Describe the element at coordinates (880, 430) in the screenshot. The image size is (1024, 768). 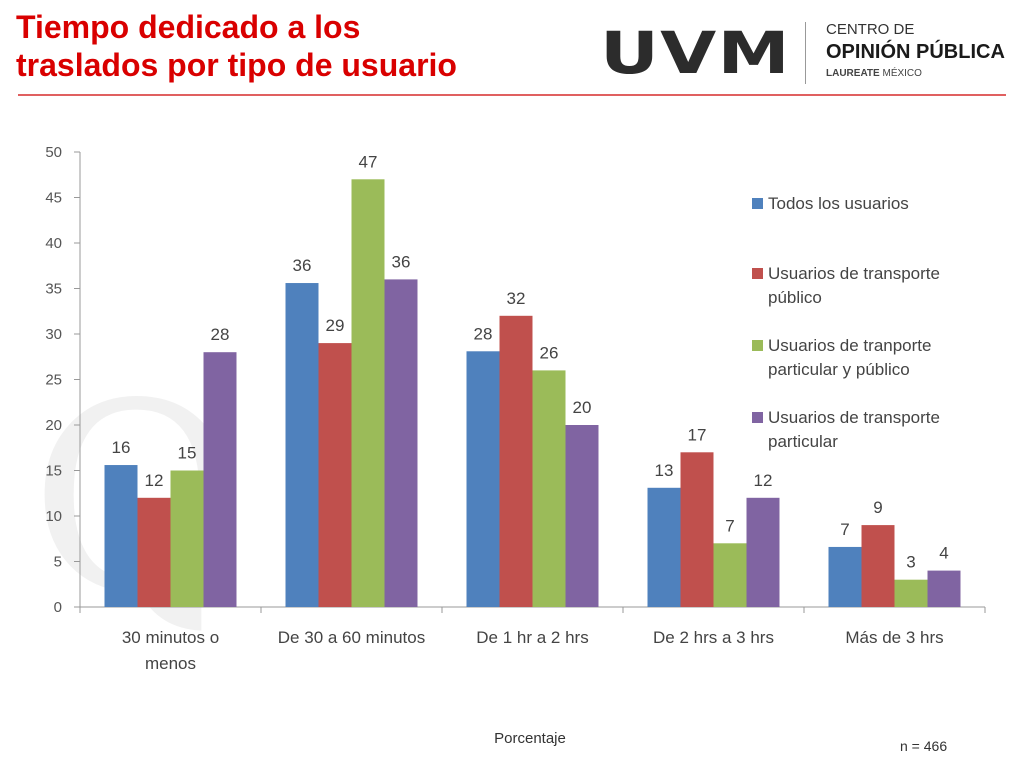
I see `legend-item: Usuarios de transporte particular` at that location.